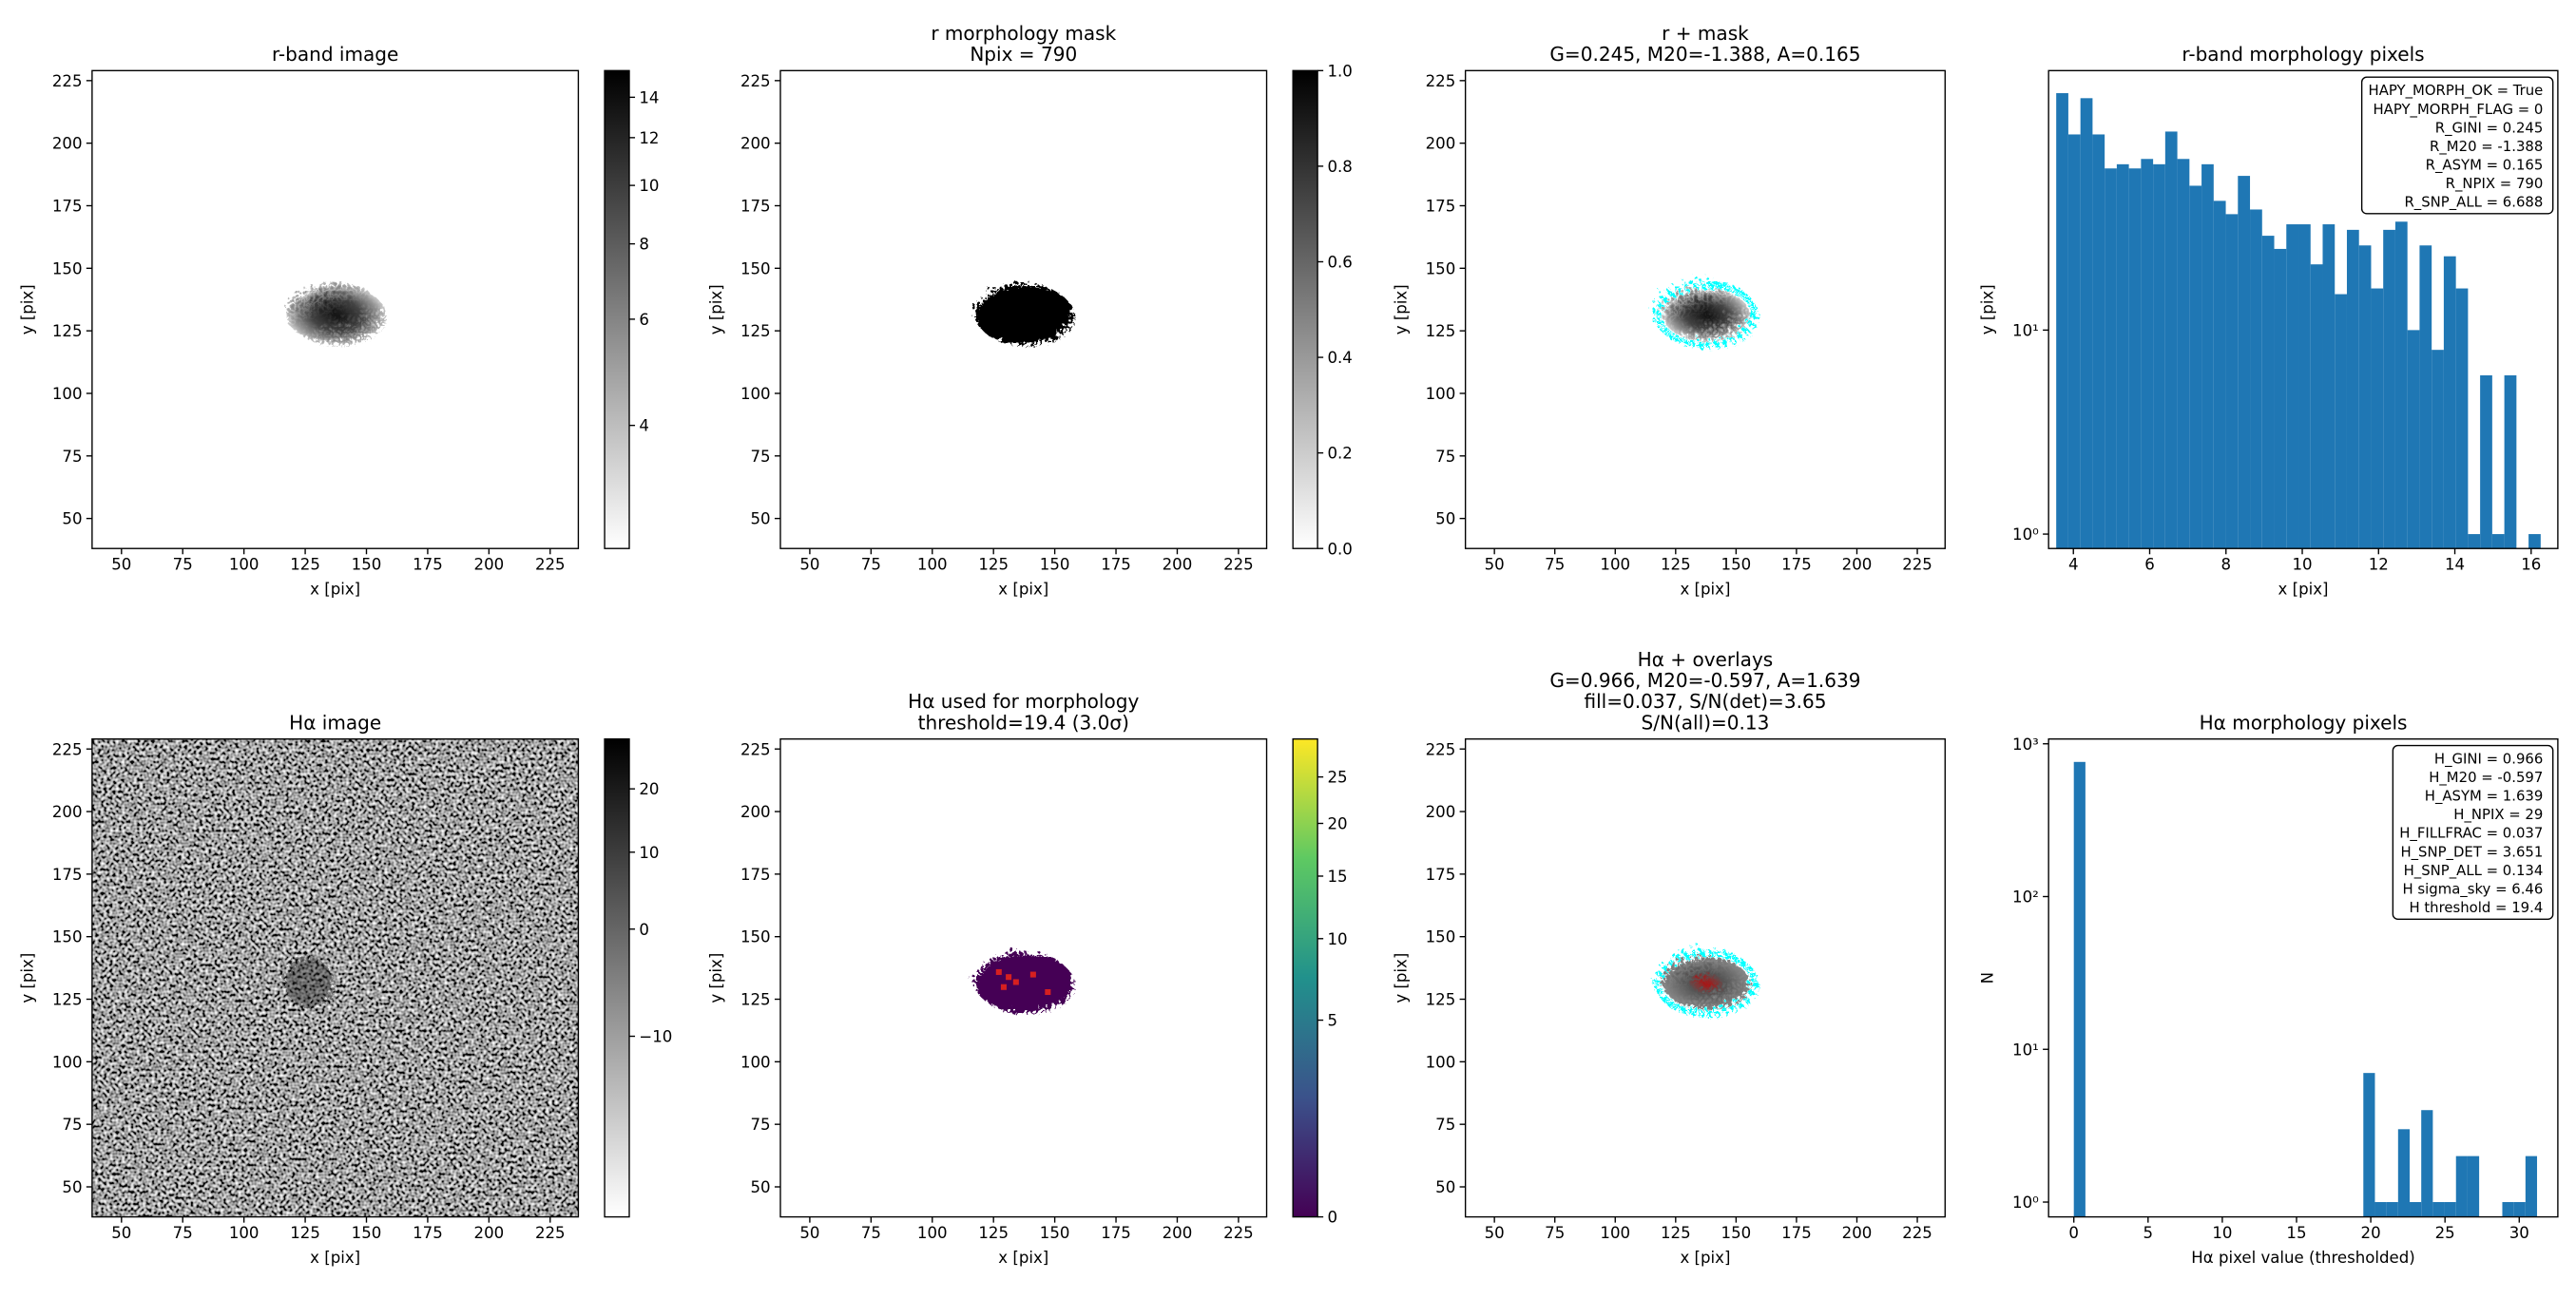 Image resolution: width=2576 pixels, height=1299 pixels. What do you see at coordinates (335, 978) in the screenshot?
I see `noise-image` at bounding box center [335, 978].